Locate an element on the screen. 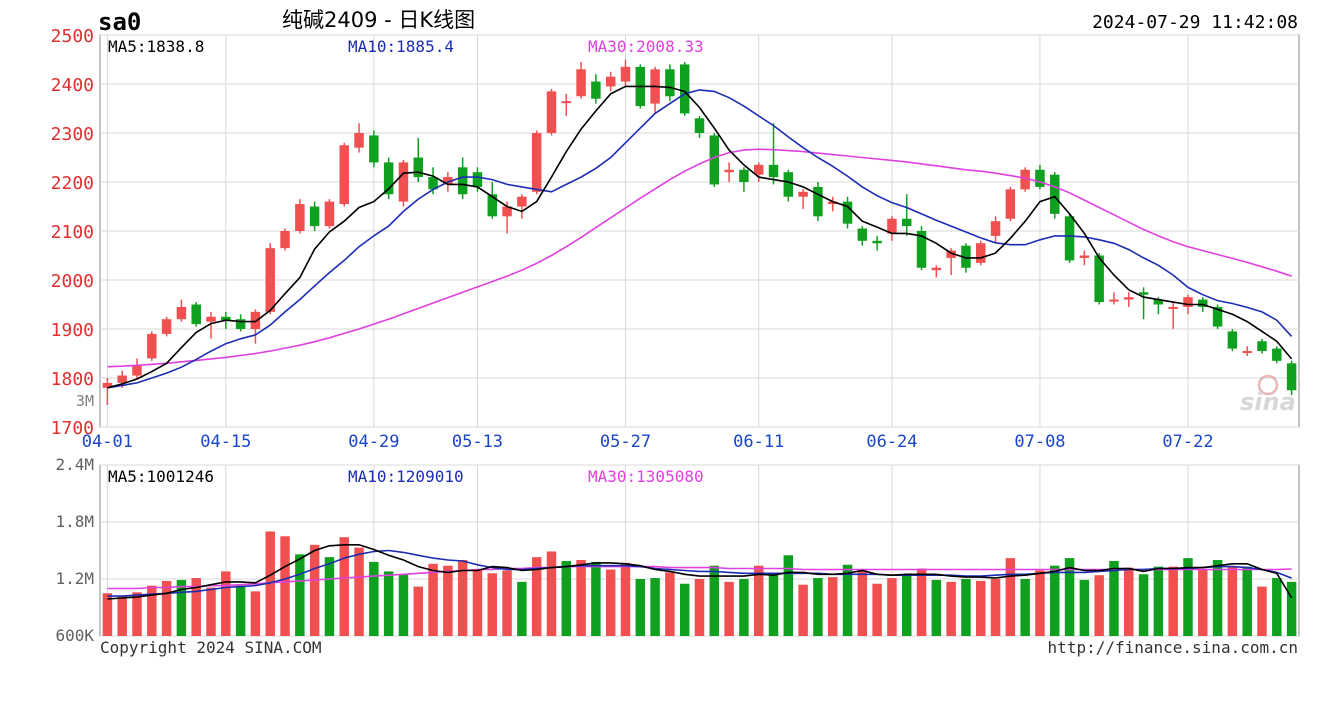  date-tick-label: 05-13 is located at coordinates (477, 442).